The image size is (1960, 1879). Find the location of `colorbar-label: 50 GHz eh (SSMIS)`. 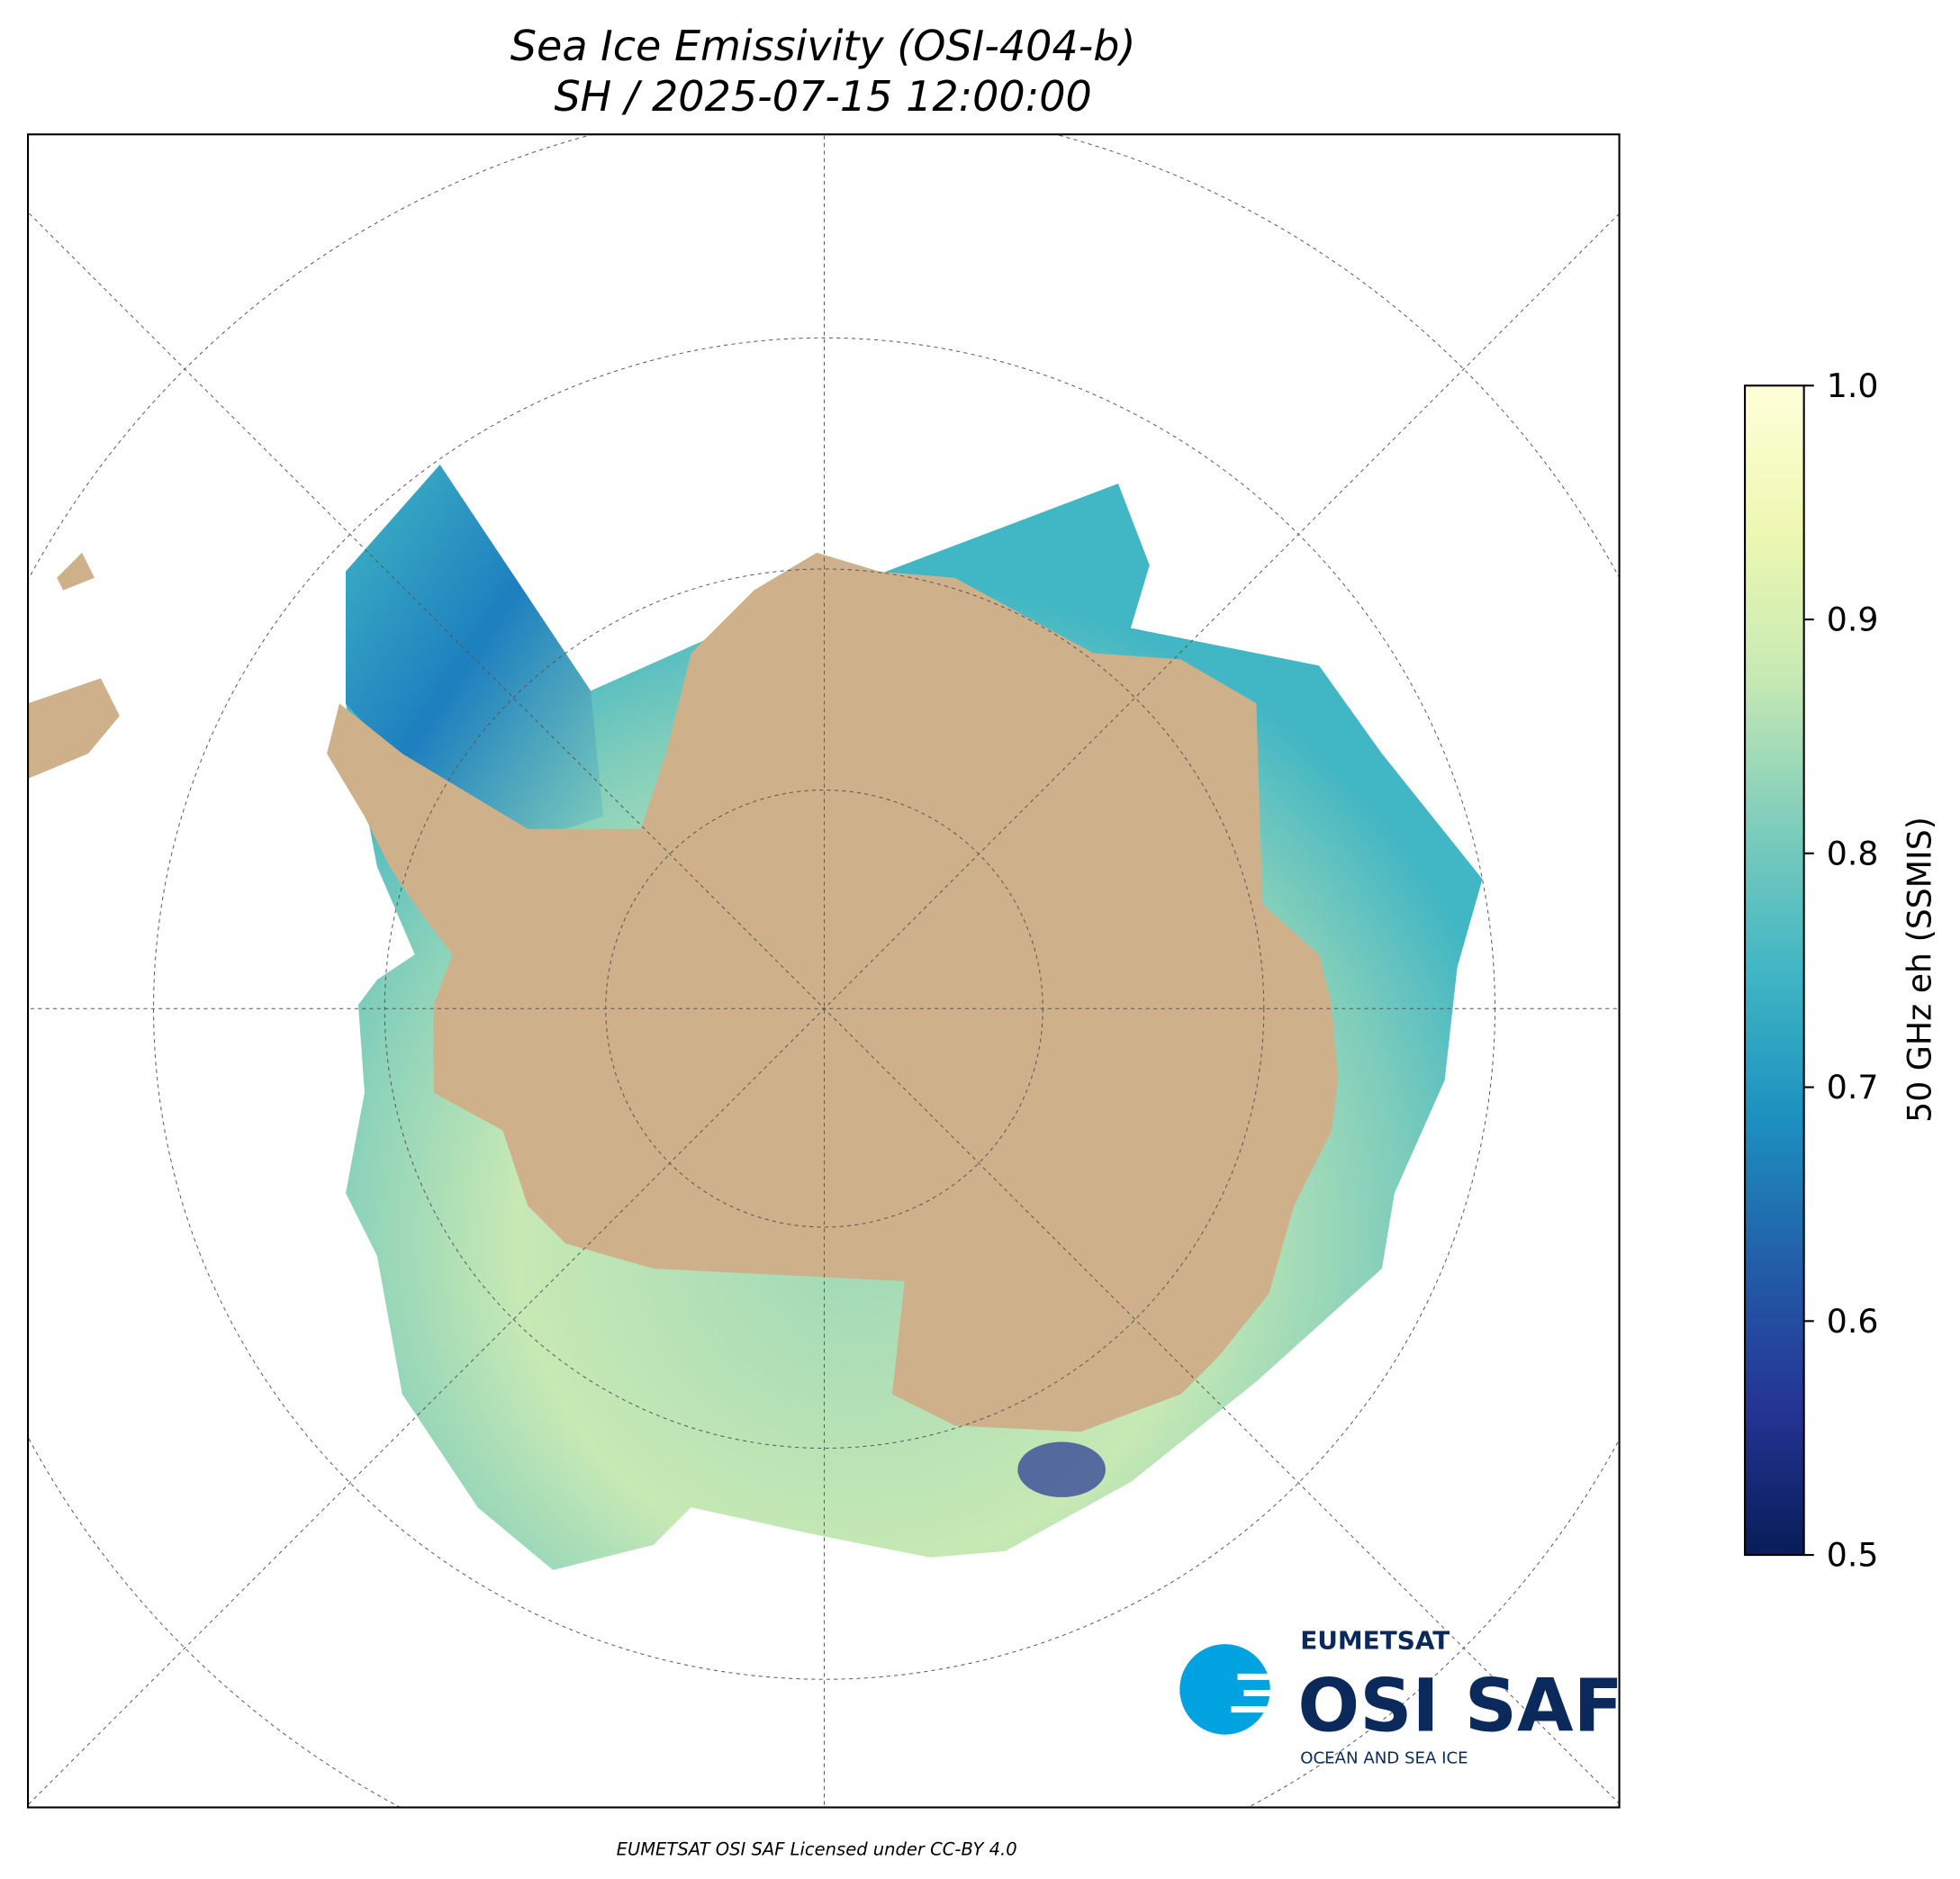

colorbar-label: 50 GHz eh (SSMIS) is located at coordinates (1920, 970).